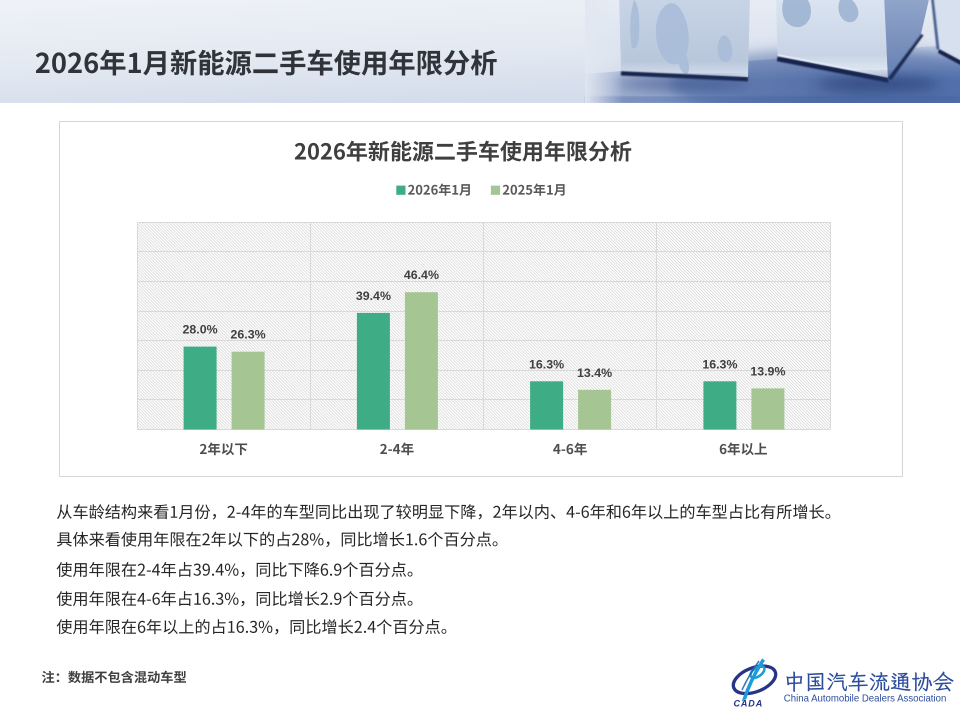 The height and width of the screenshot is (720, 960). Describe the element at coordinates (248, 335) in the screenshot. I see `svg-text: 26.3%` at that location.